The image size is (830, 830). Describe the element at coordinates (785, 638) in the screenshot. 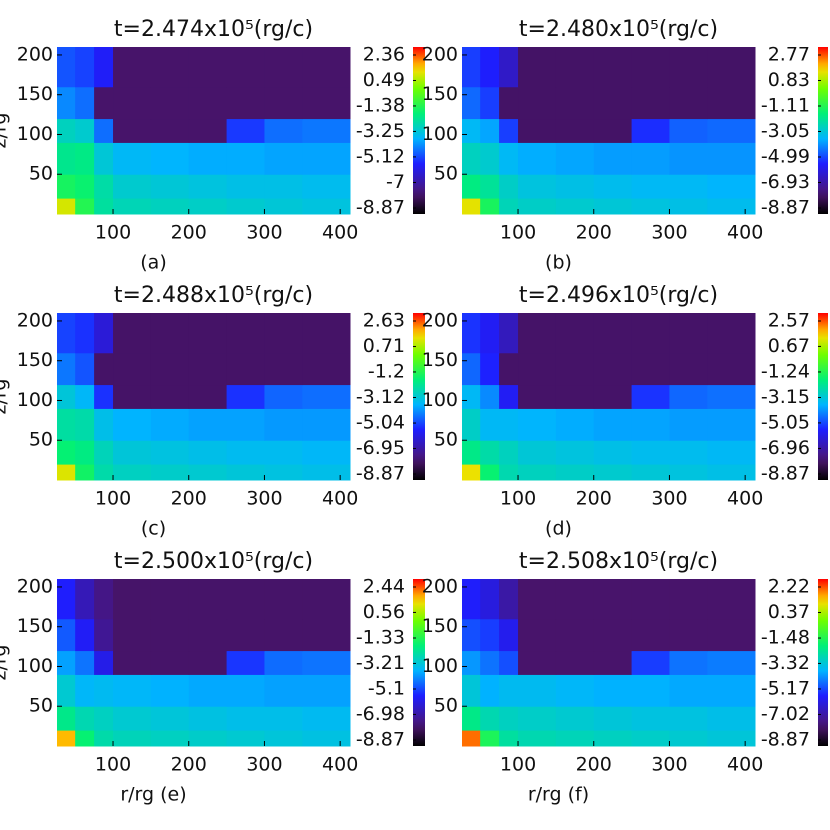

I see `colorbar-tick-label: -1.48` at that location.